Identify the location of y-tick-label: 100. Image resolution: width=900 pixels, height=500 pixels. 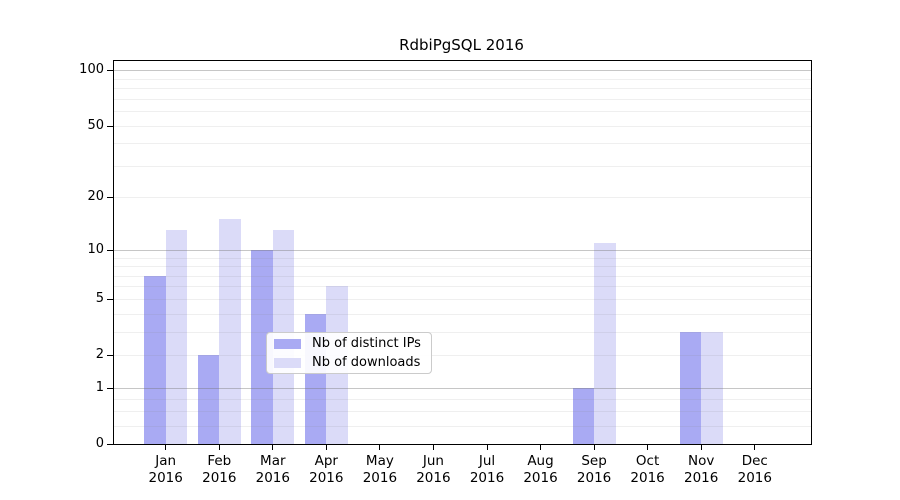
(91, 69).